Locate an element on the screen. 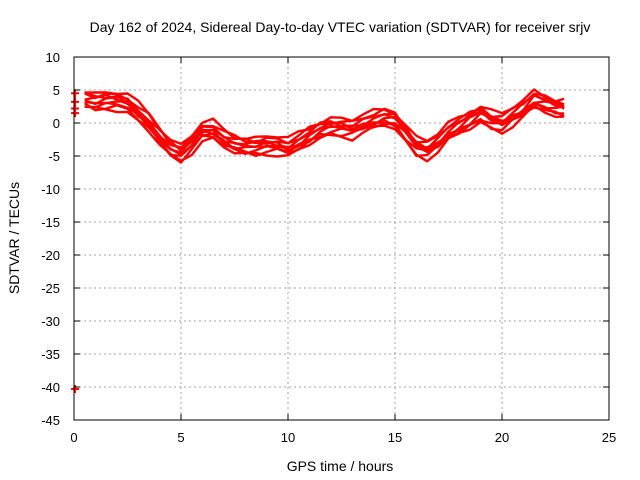  y-tick-label: -10 is located at coordinates (50, 189).